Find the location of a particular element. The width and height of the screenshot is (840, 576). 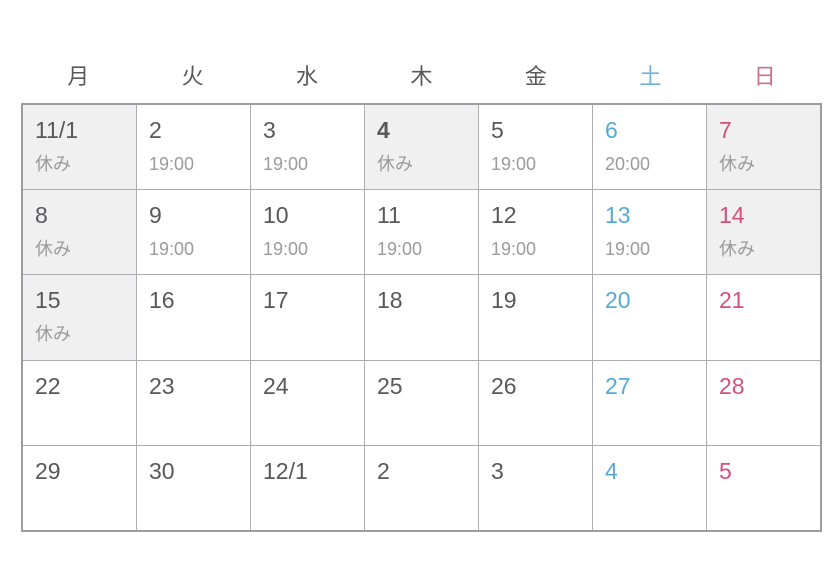

weekday-label-thu: 木 is located at coordinates (421, 76).